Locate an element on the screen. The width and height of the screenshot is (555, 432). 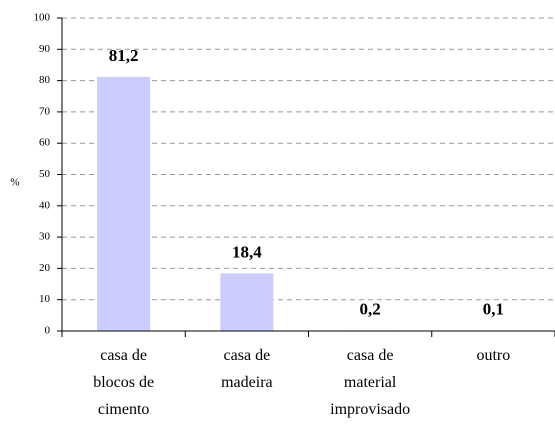
y-tick-label: 30 is located at coordinates (45, 237).